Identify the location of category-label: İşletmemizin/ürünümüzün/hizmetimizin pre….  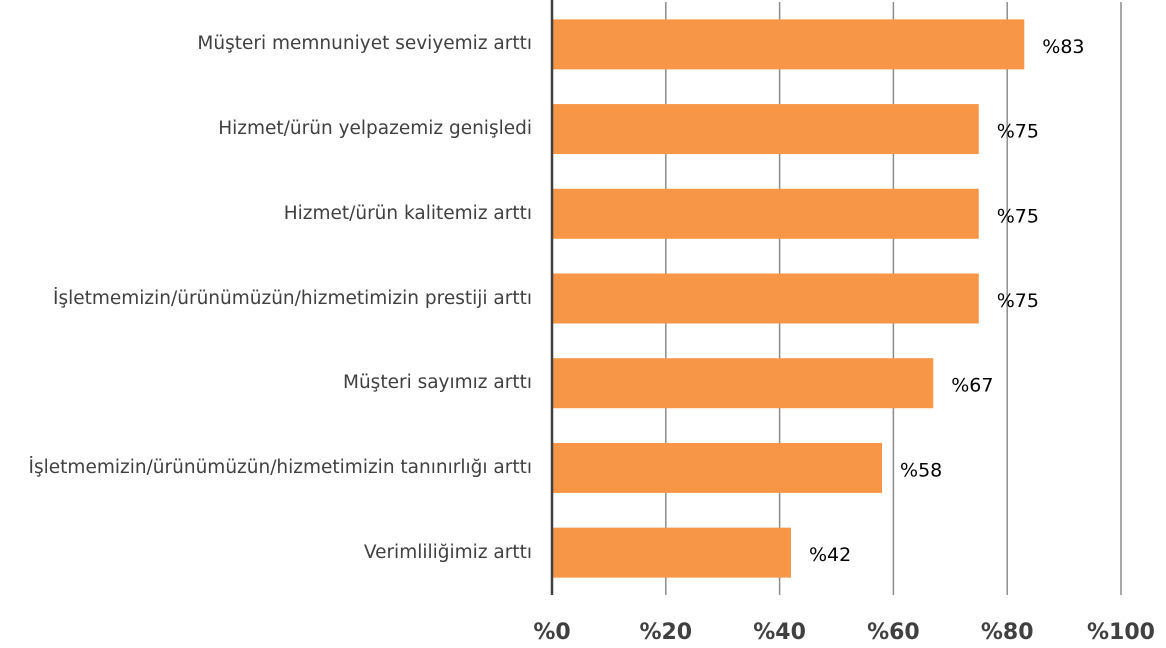
(266, 299).